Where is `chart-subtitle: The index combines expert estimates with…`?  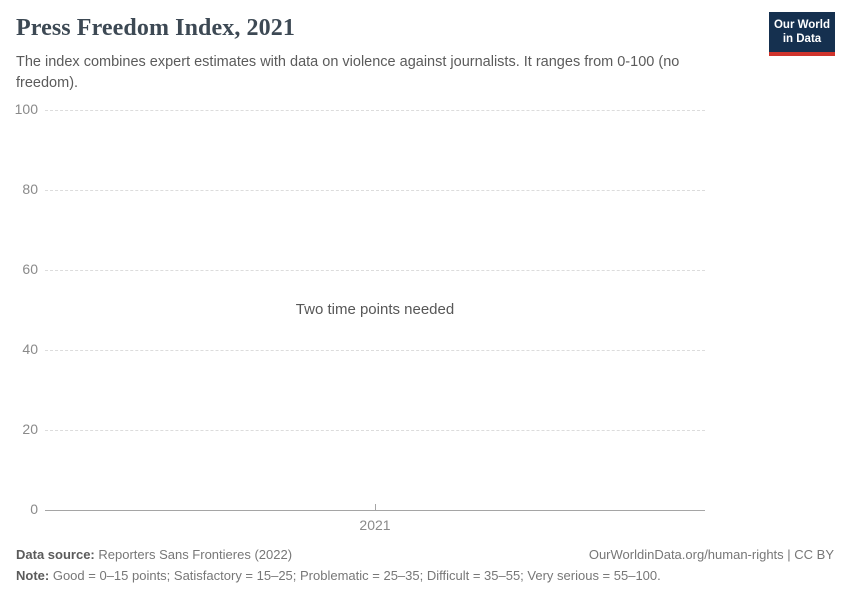 chart-subtitle: The index combines expert estimates with… is located at coordinates (348, 72).